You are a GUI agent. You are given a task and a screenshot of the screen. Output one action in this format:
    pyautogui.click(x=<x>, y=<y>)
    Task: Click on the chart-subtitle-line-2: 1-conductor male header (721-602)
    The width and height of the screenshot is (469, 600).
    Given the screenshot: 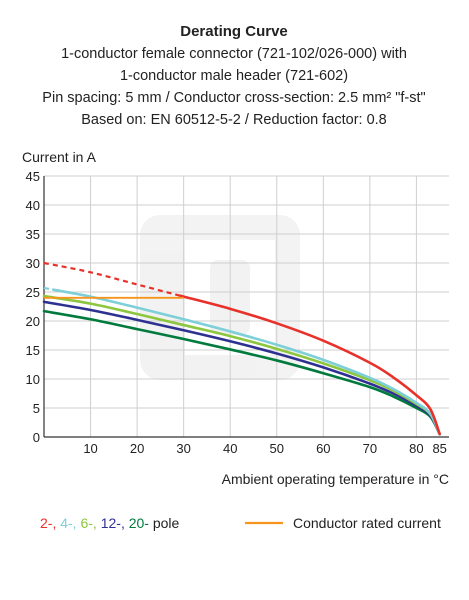 What is the action you would take?
    pyautogui.click(x=234, y=76)
    